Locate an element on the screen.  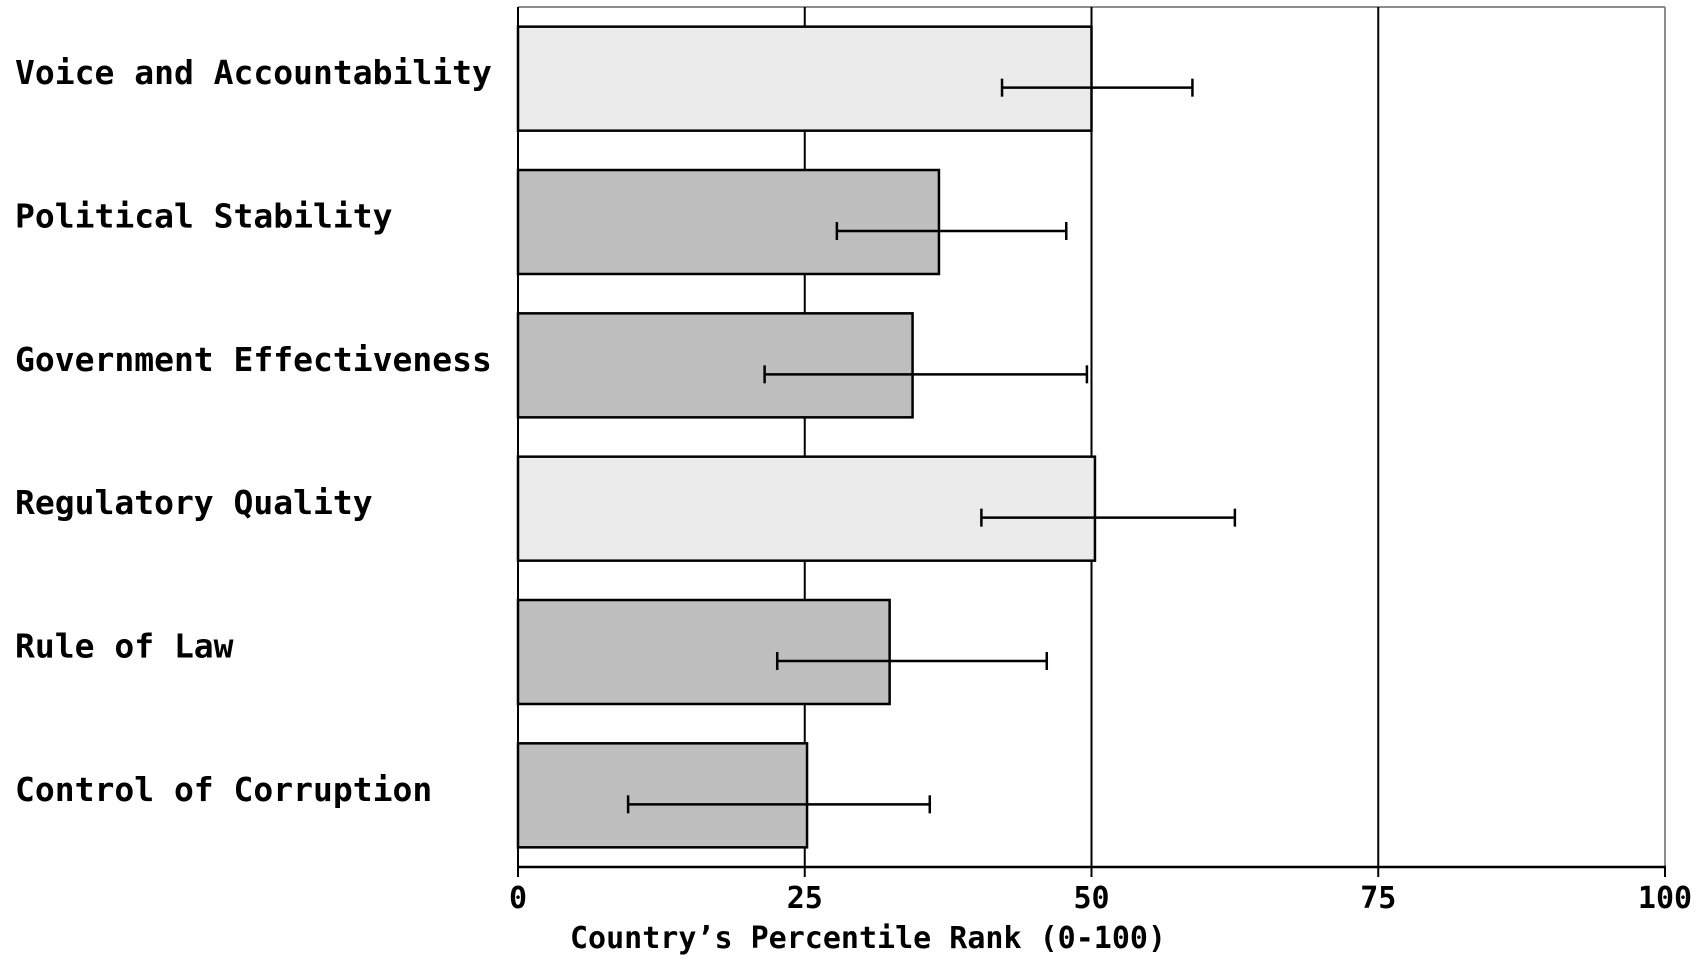
x-tick-label: 100 is located at coordinates (1665, 898).